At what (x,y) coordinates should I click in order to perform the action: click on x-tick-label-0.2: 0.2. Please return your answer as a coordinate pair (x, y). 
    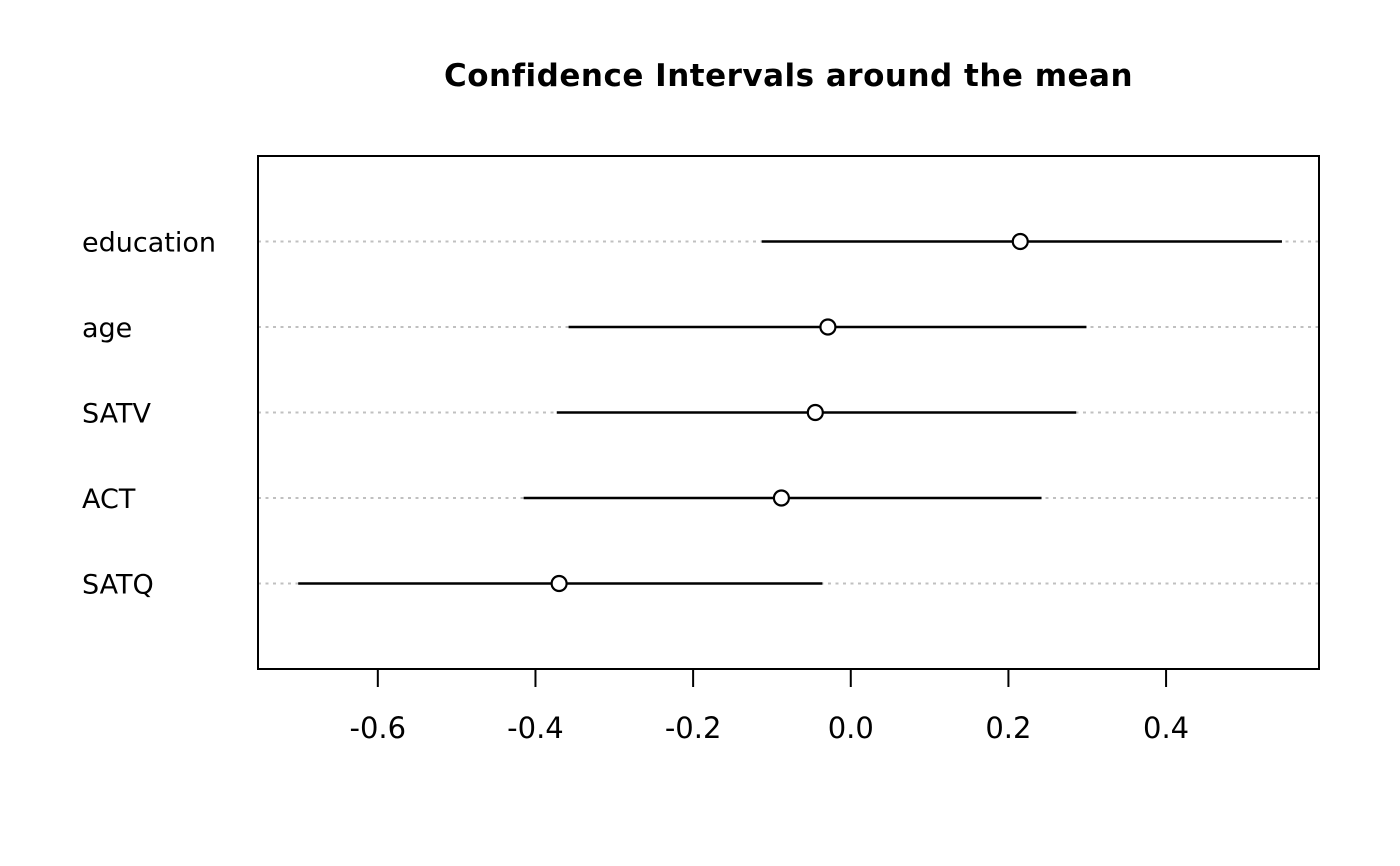
    Looking at the image, I should click on (1008, 728).